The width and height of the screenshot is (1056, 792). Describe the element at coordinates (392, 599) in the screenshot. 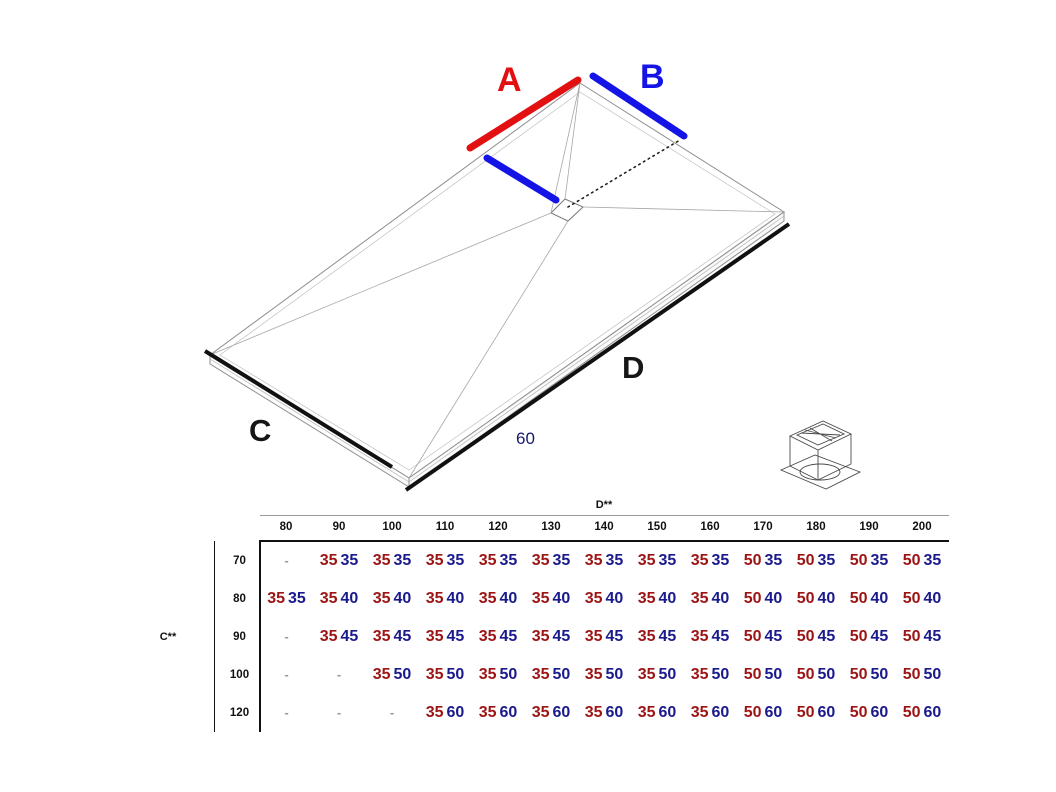

I see `table-cell-r80-c100: 35 40` at that location.